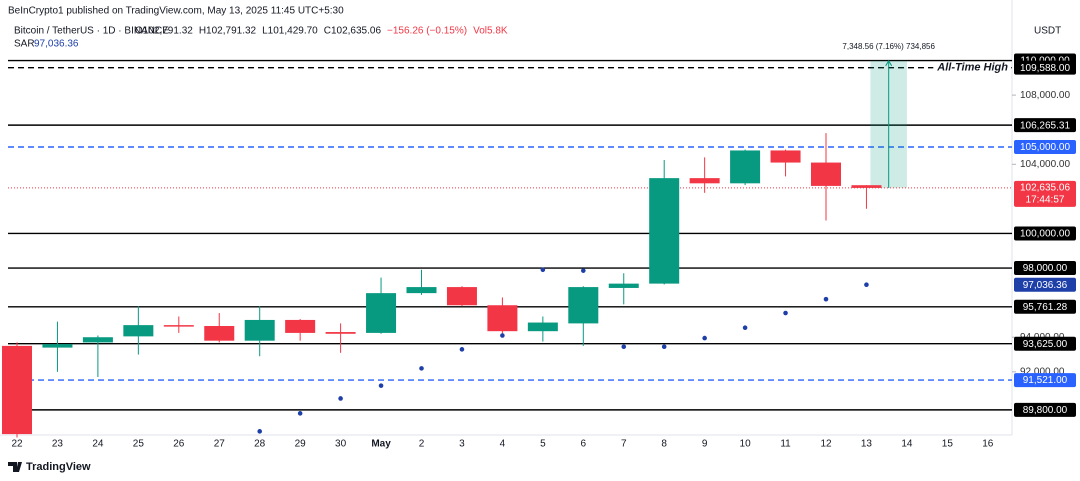 Image resolution: width=1080 pixels, height=481 pixels. I want to click on x-tick-label: 23, so click(58, 444).